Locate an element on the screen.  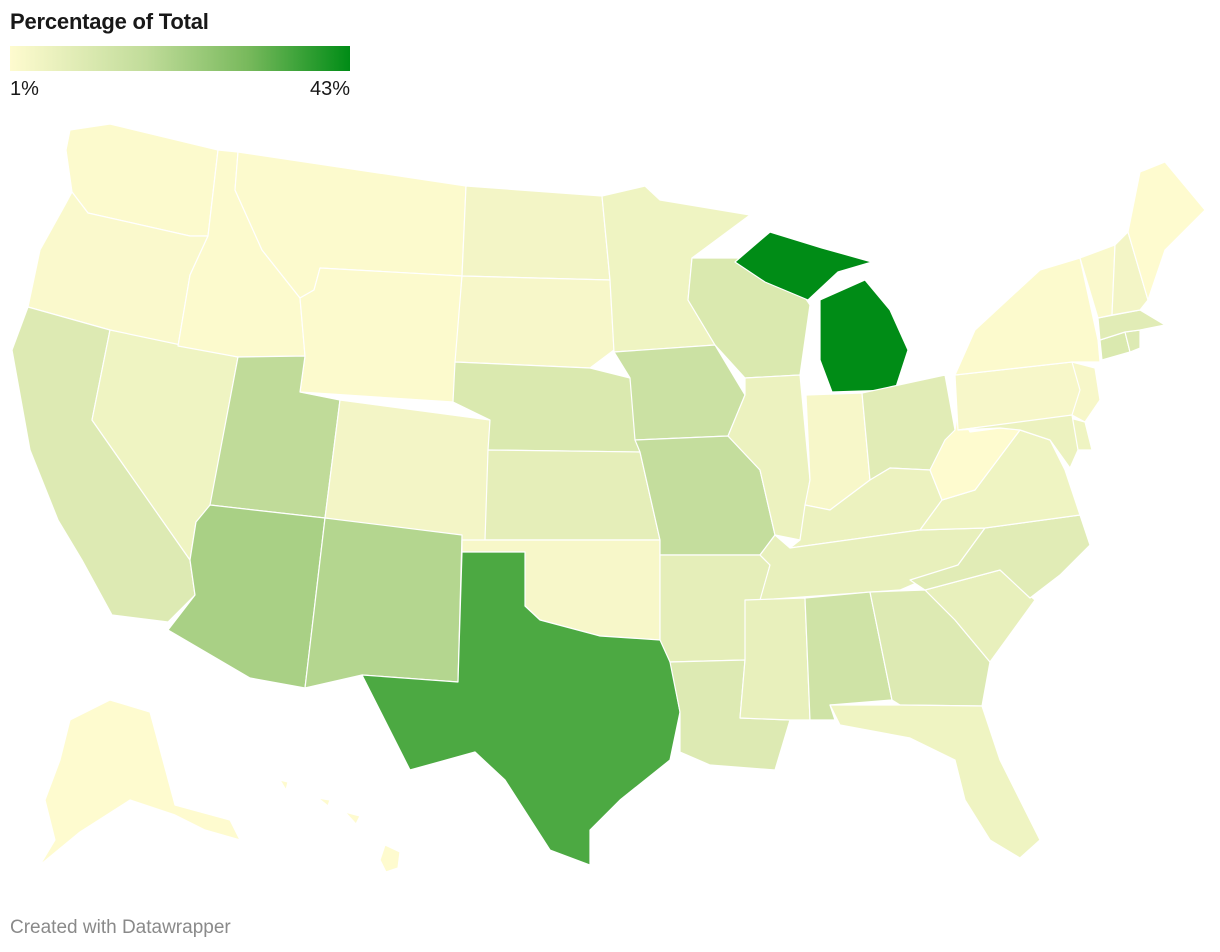
state-nd is located at coordinates (536, 233).